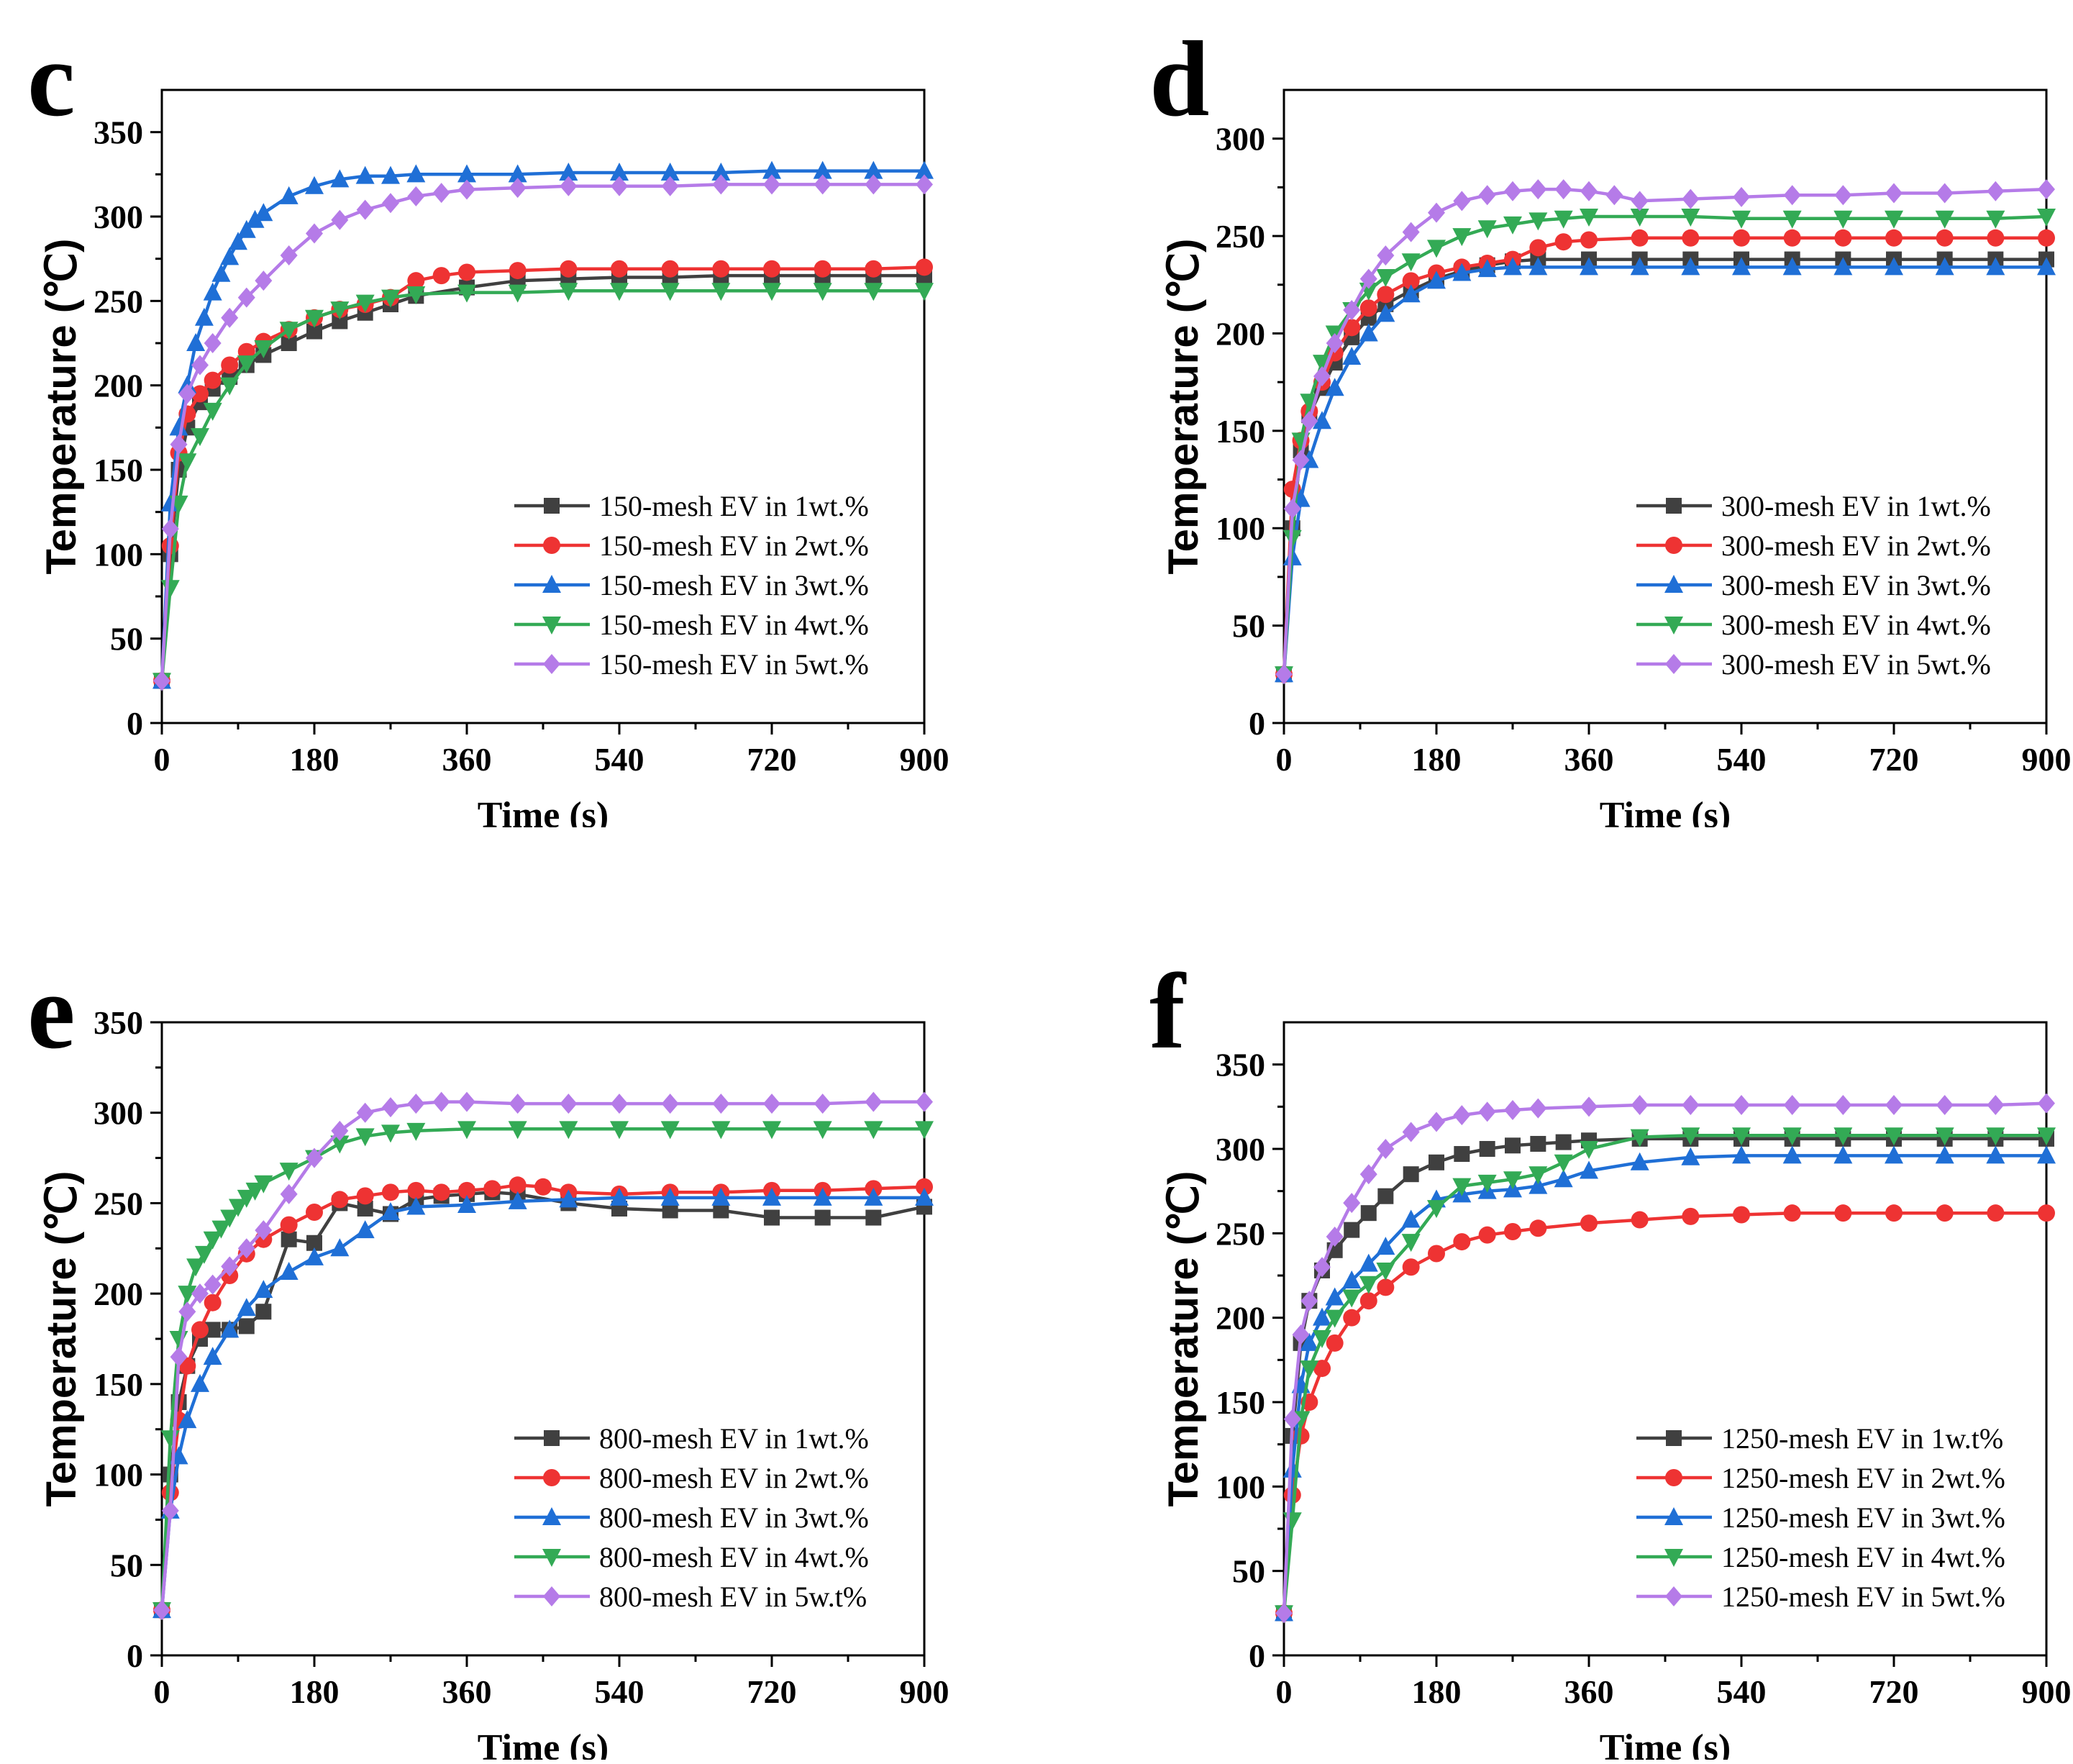 The width and height of the screenshot is (2073, 1764). I want to click on panel-letter: f, so click(1168, 1011).